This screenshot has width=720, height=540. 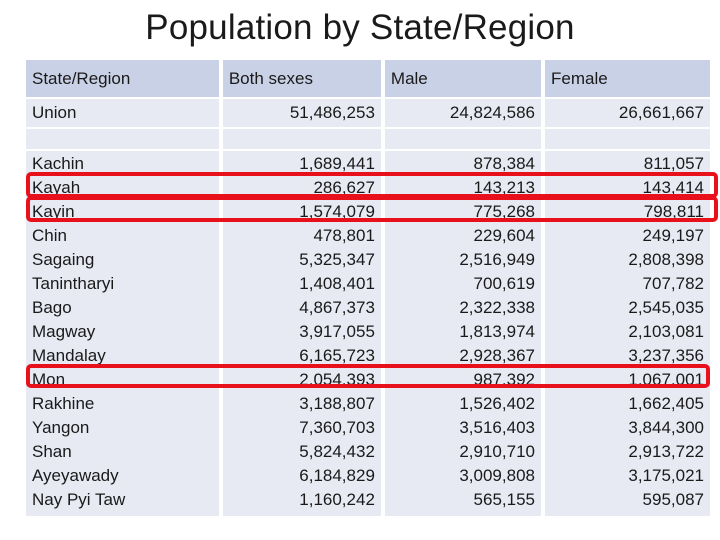 What do you see at coordinates (673, 499) in the screenshot?
I see `female-cell: 595,087` at bounding box center [673, 499].